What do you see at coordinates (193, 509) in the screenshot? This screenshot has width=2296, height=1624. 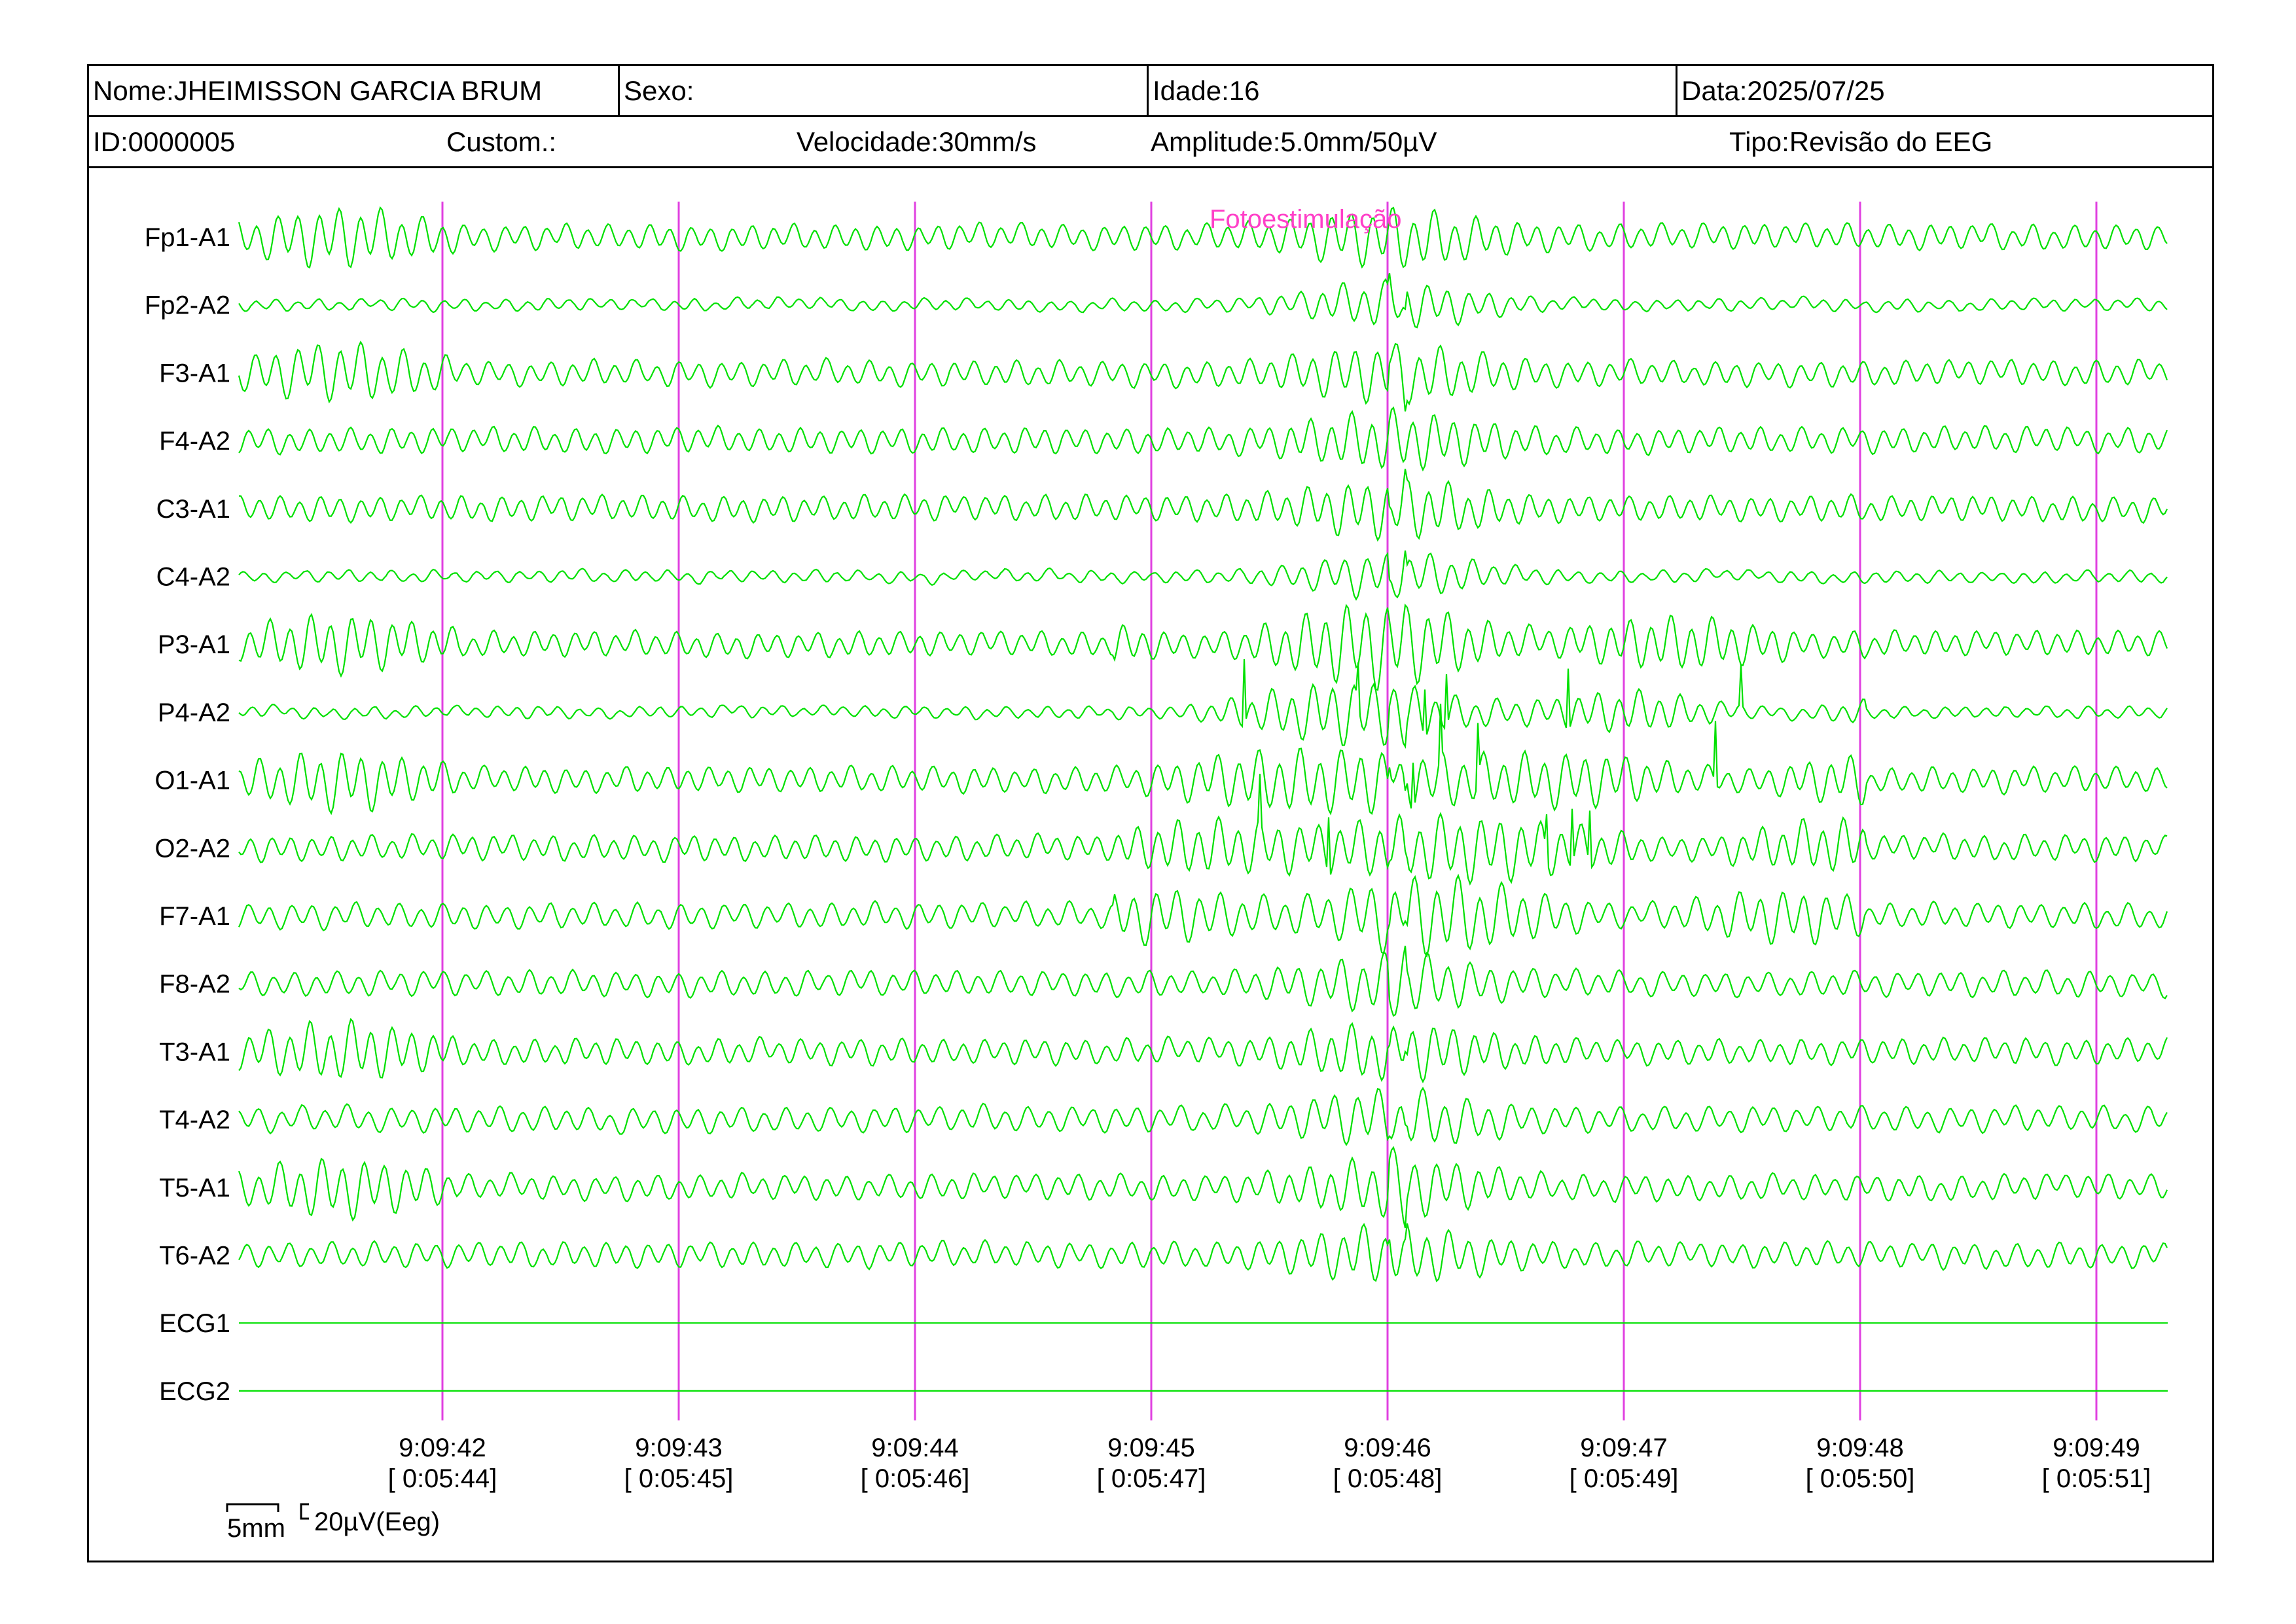 I see `channel-label: C3-A1` at bounding box center [193, 509].